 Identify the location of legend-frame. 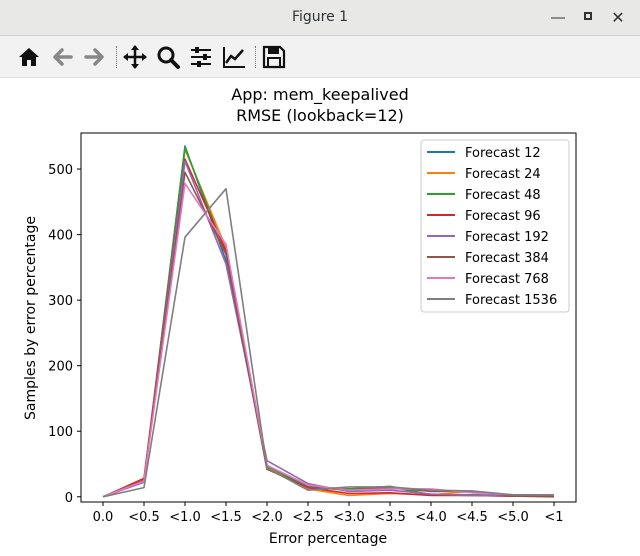
(495, 226).